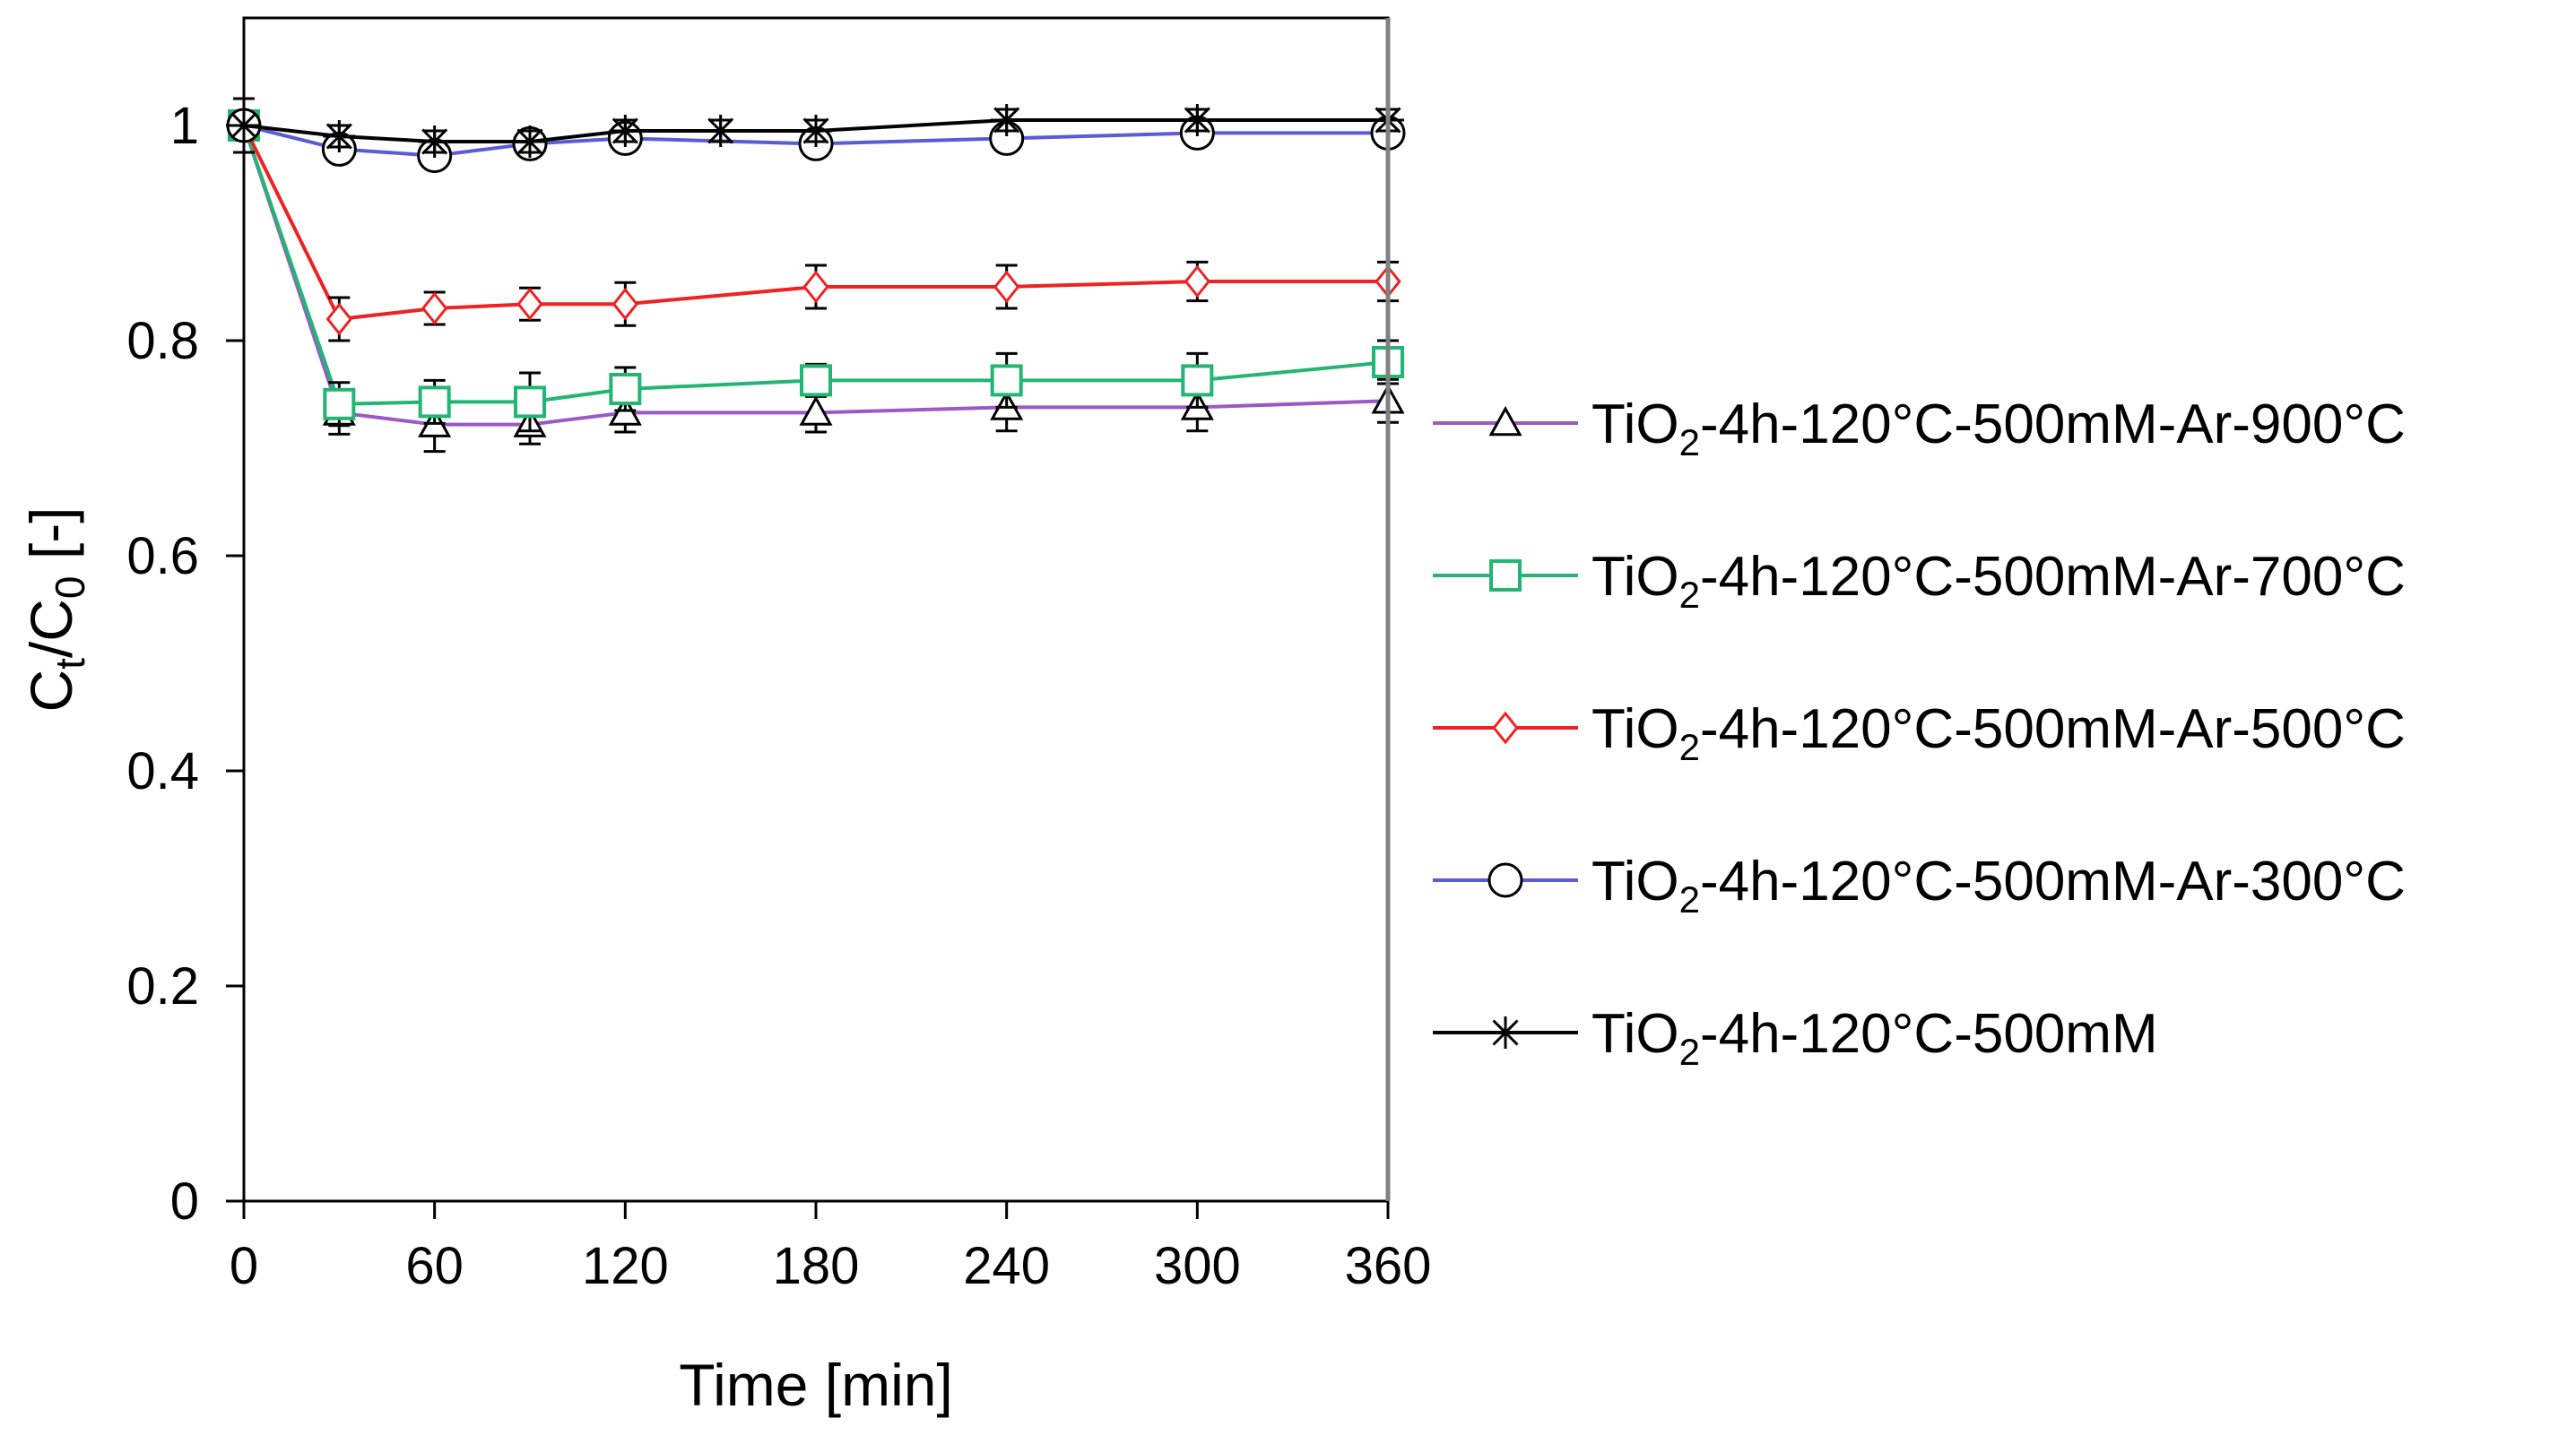 This screenshot has height=1444, width=2576. Describe the element at coordinates (162, 341) in the screenshot. I see `y-tick-label: 0.8` at that location.